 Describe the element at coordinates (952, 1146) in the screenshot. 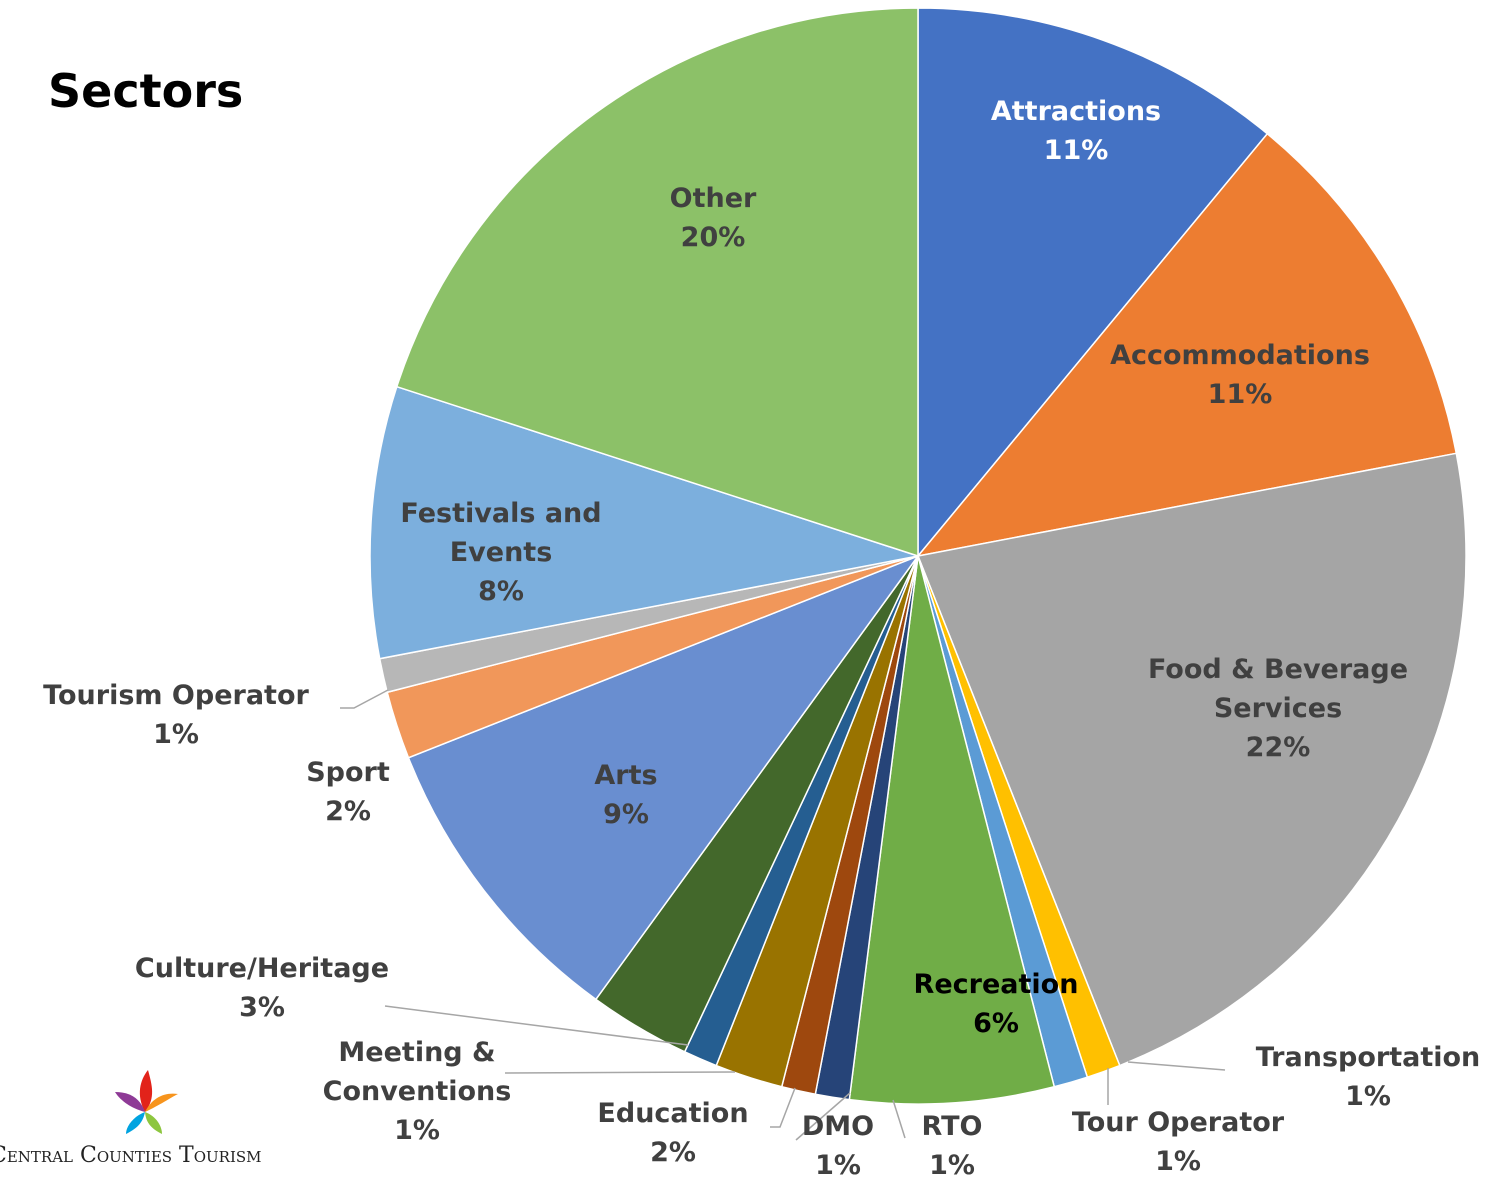

I see `slice-label: RTO 1%` at that location.